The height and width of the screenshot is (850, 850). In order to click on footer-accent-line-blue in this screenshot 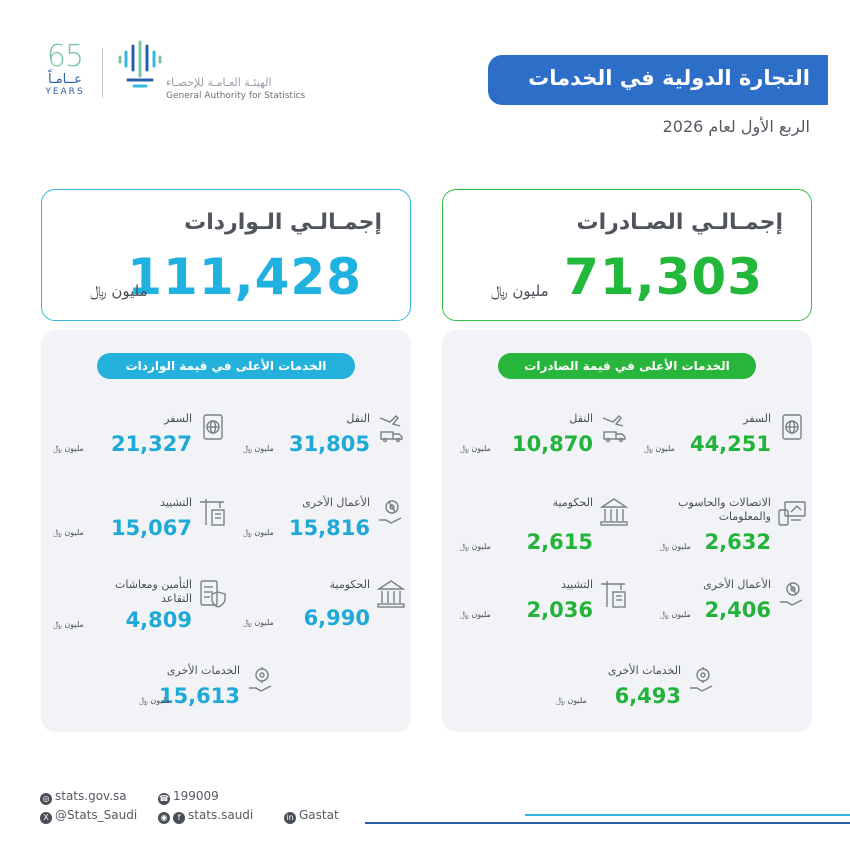, I will do `click(607, 823)`.